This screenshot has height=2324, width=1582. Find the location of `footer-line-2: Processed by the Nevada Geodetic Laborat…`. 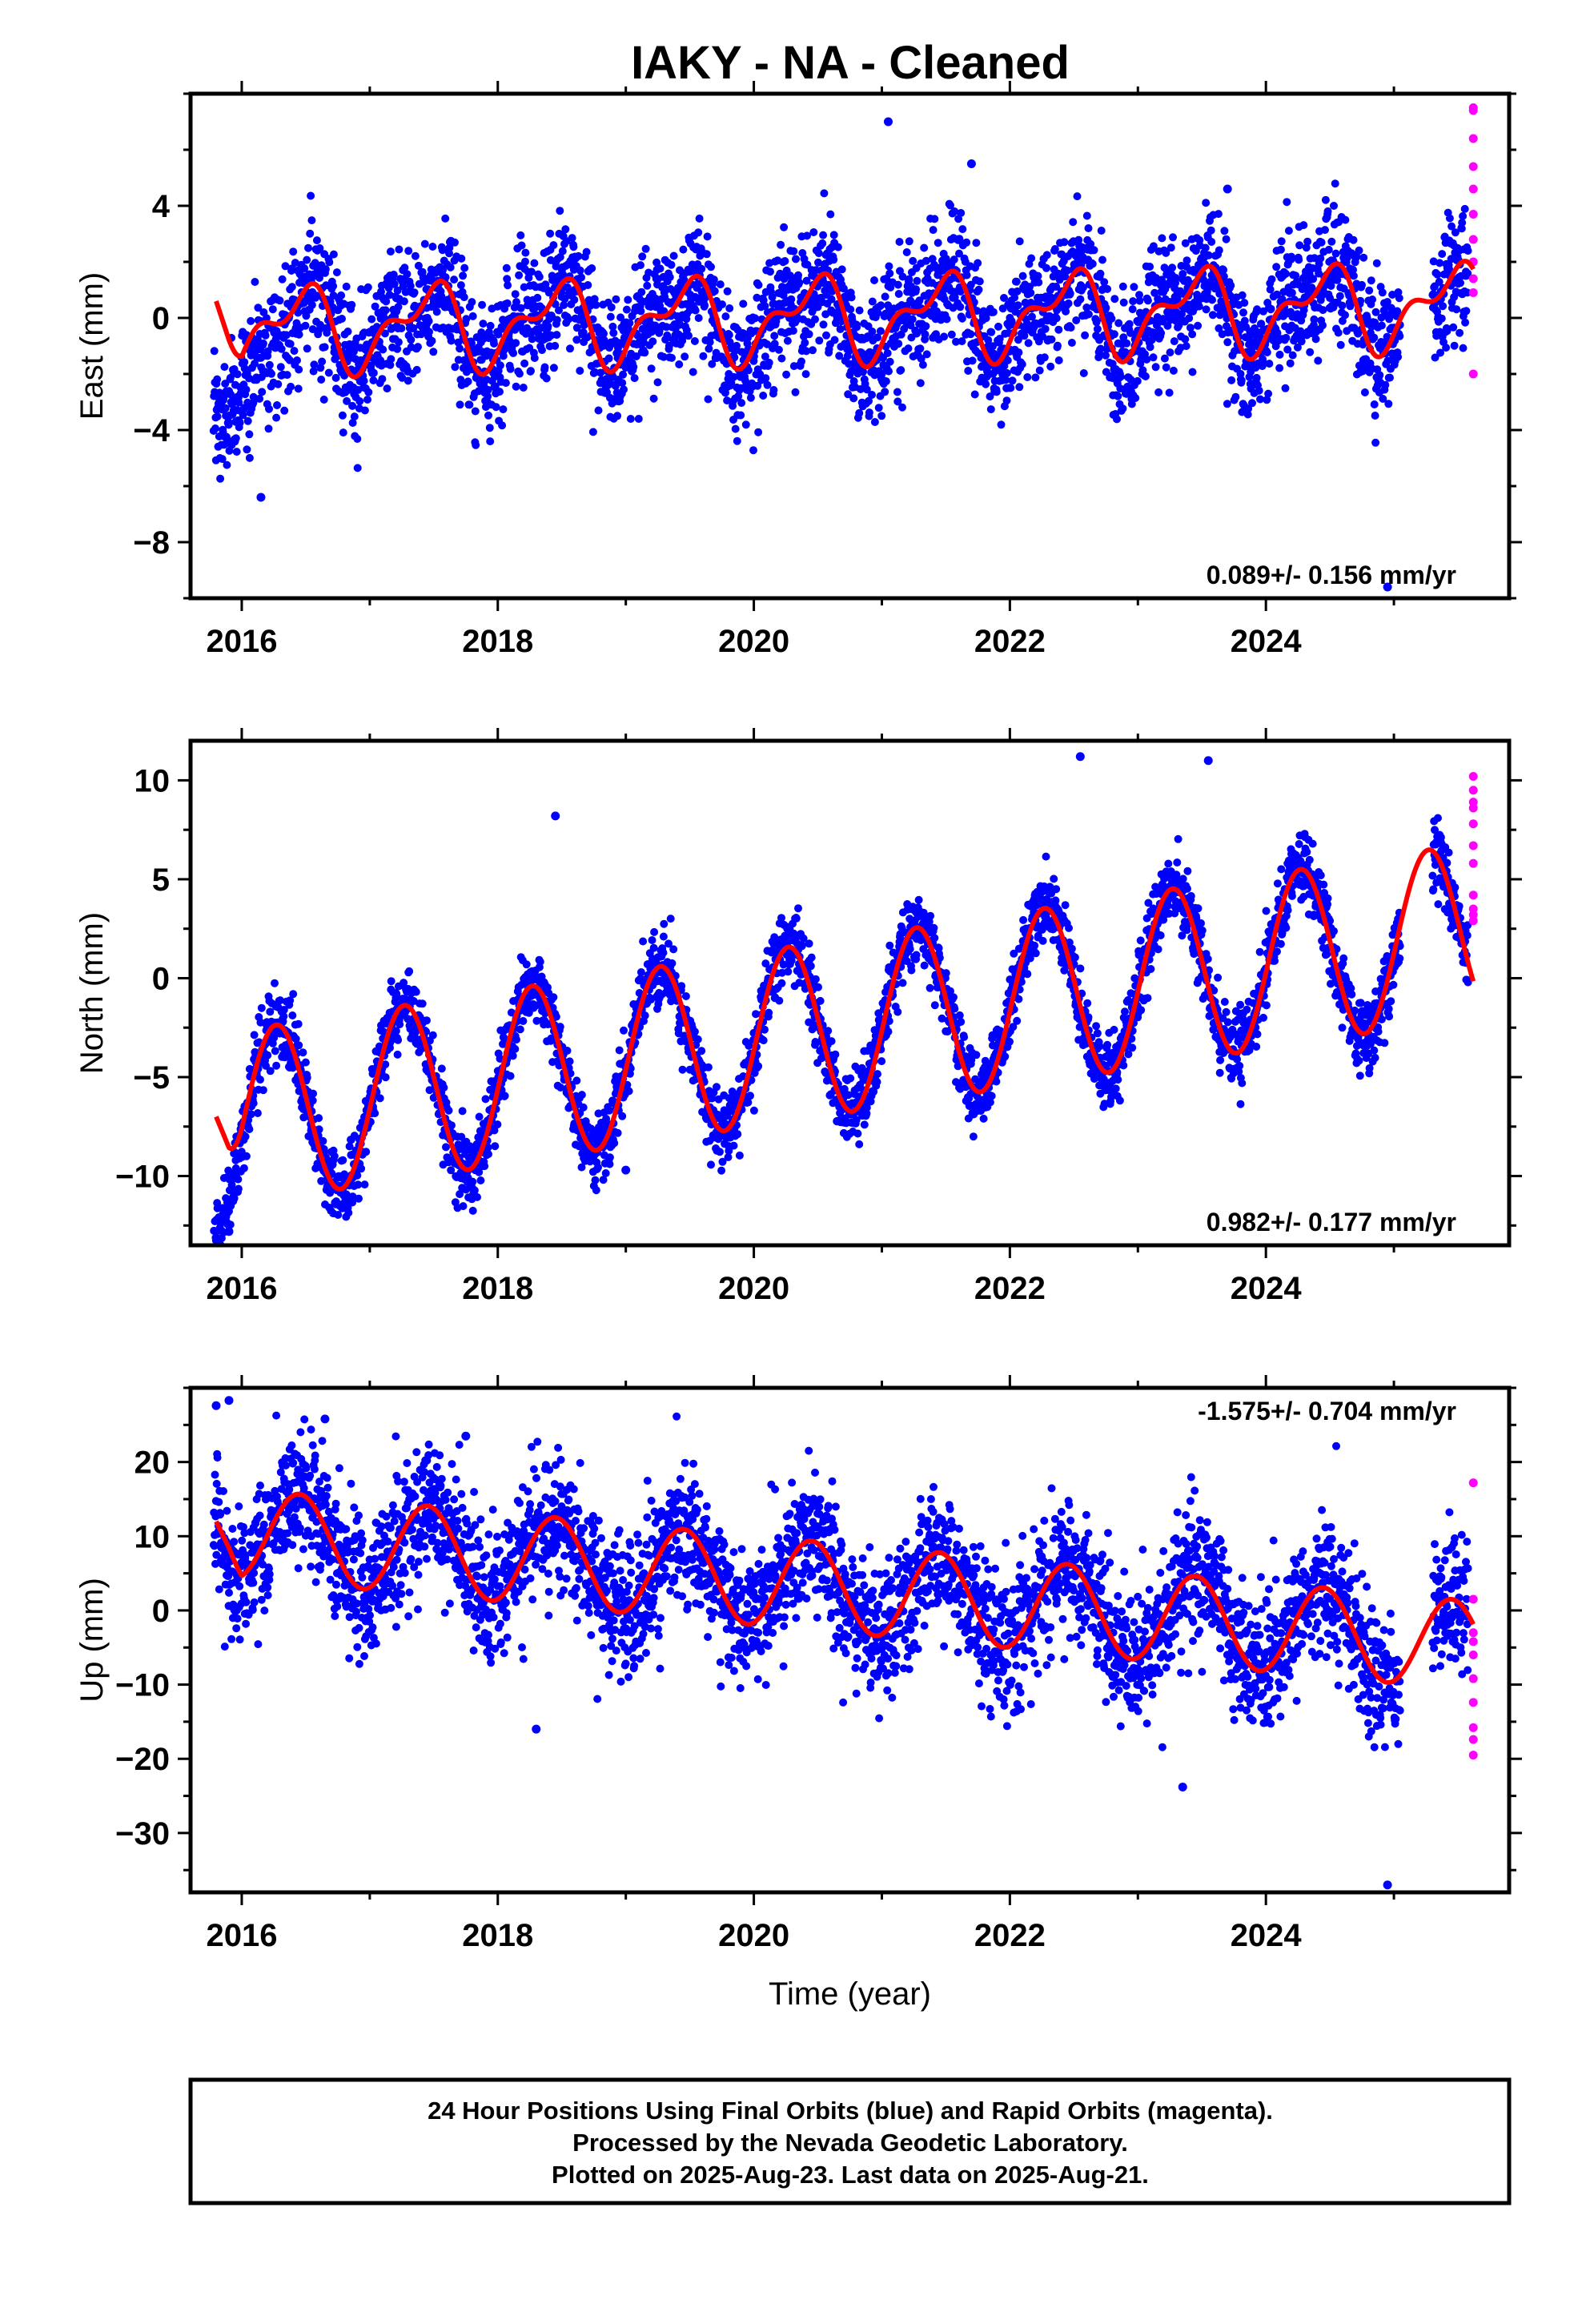

footer-line-2: Processed by the Nevada Geodetic Laborat… is located at coordinates (850, 2143).